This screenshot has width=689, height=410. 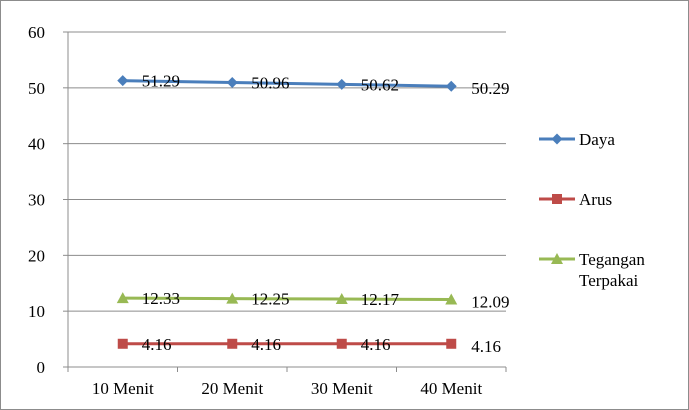 I want to click on y-tick-label: 0, so click(x=41, y=367).